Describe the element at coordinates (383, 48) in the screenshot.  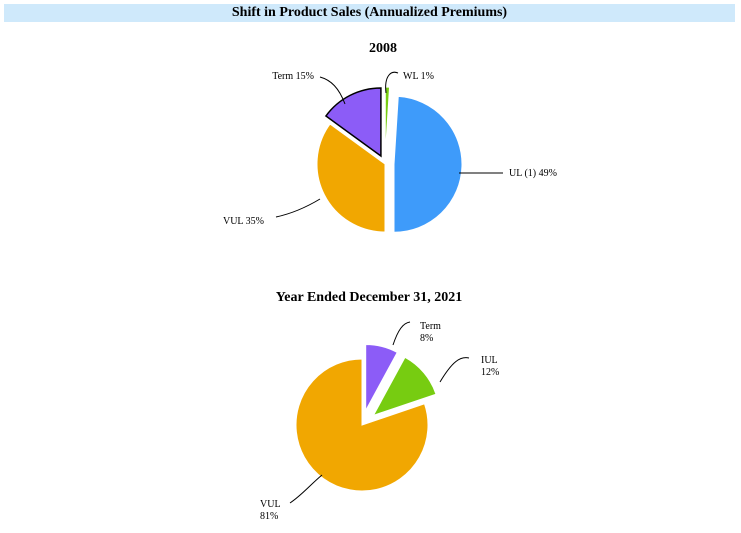
I see `chart-title-2008: 2008` at that location.